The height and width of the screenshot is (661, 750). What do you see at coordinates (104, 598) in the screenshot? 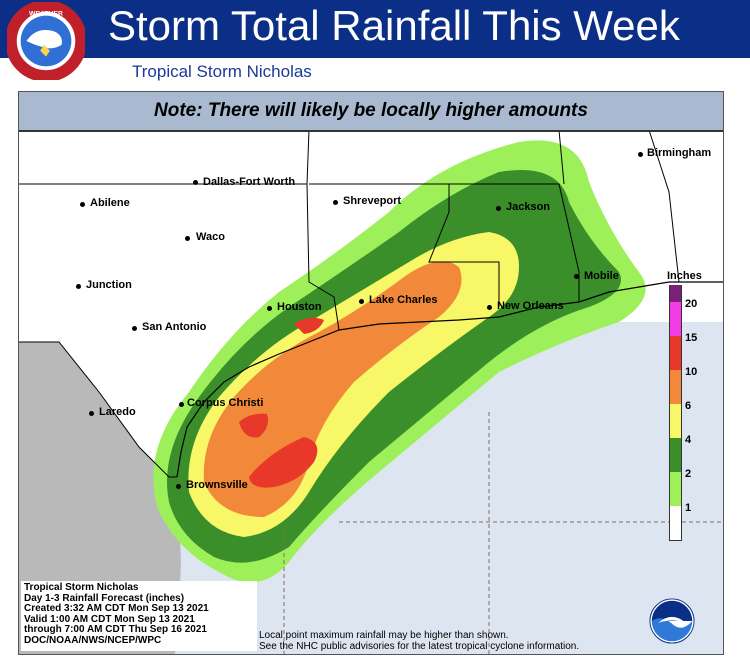
I see `info-line-2: Day 1-3 Rainfall Forecast (inches)` at bounding box center [104, 598].